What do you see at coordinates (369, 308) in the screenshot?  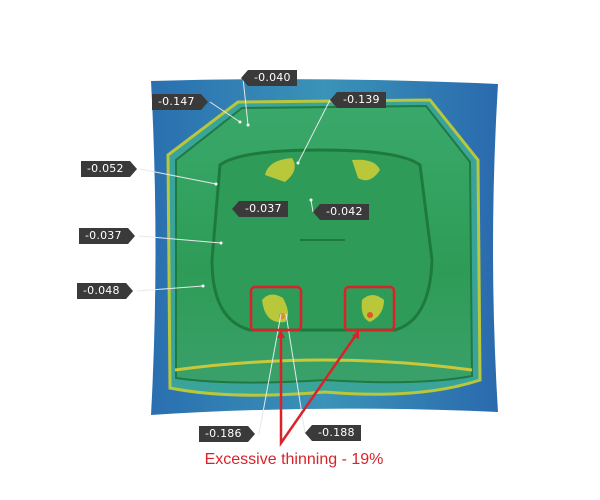 I see `highlight-box-right` at bounding box center [369, 308].